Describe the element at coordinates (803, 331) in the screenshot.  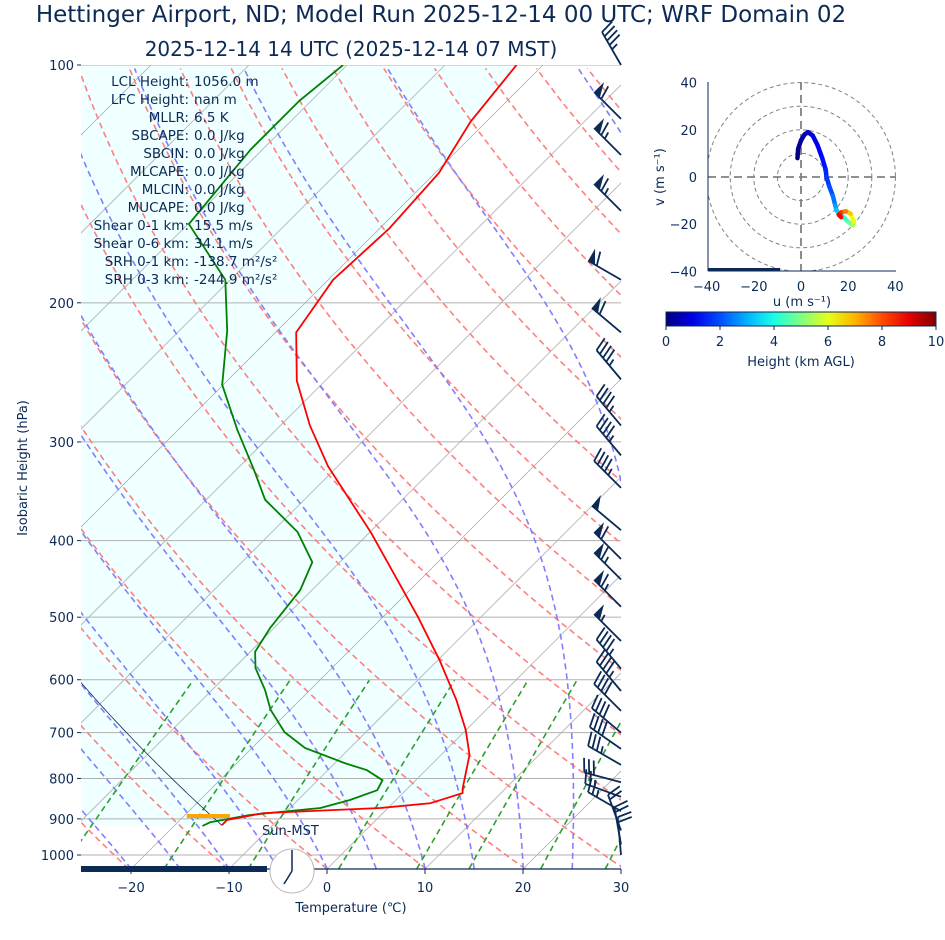
I see `height-colorbar: 0 2 4 6 8 10` at that location.